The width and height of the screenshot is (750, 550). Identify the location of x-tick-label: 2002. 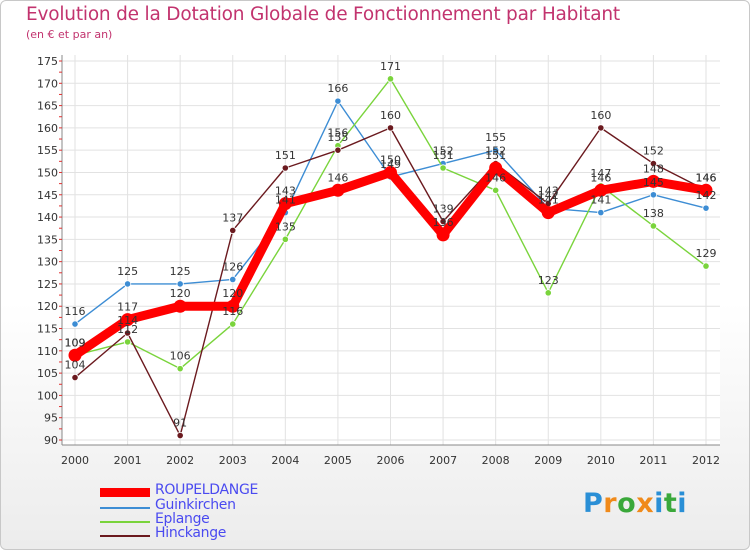
(180, 460).